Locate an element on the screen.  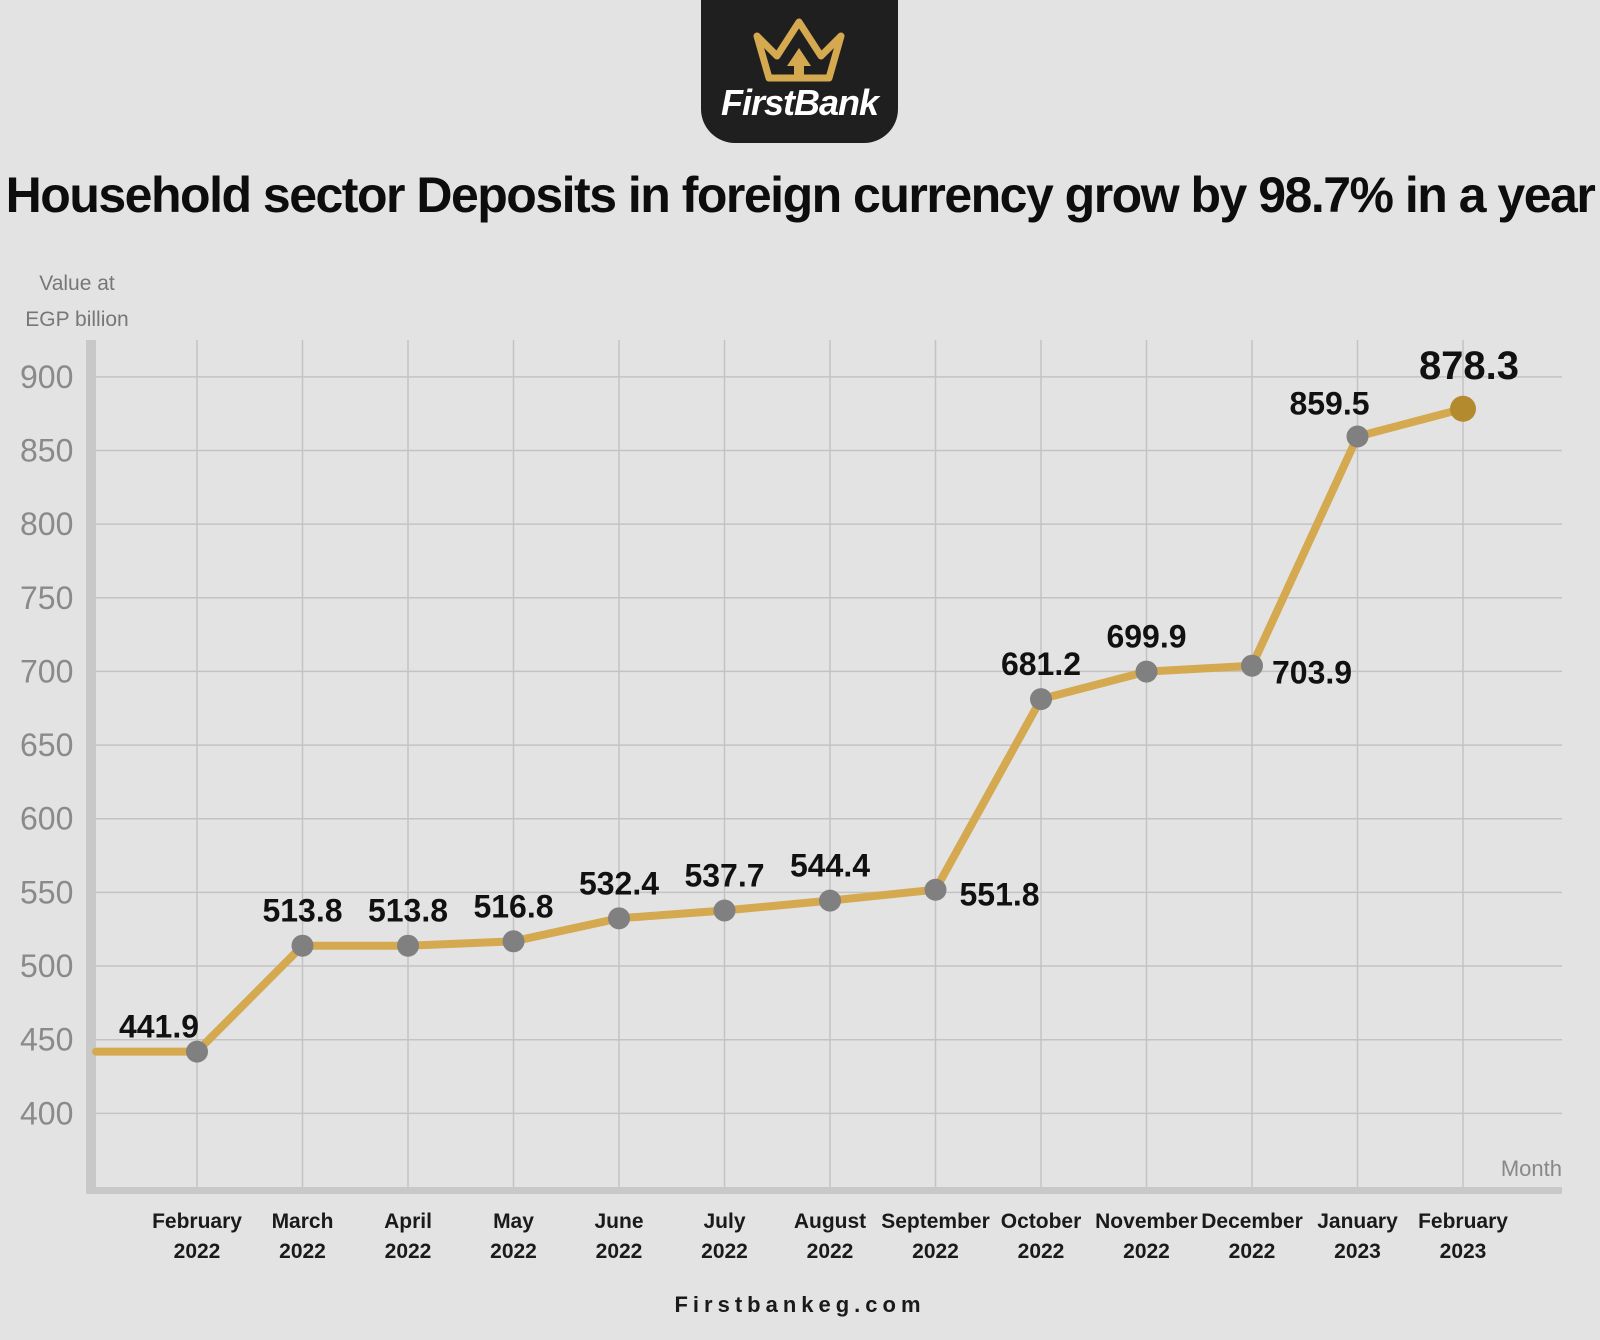
data-label: 516.8 is located at coordinates (513, 906).